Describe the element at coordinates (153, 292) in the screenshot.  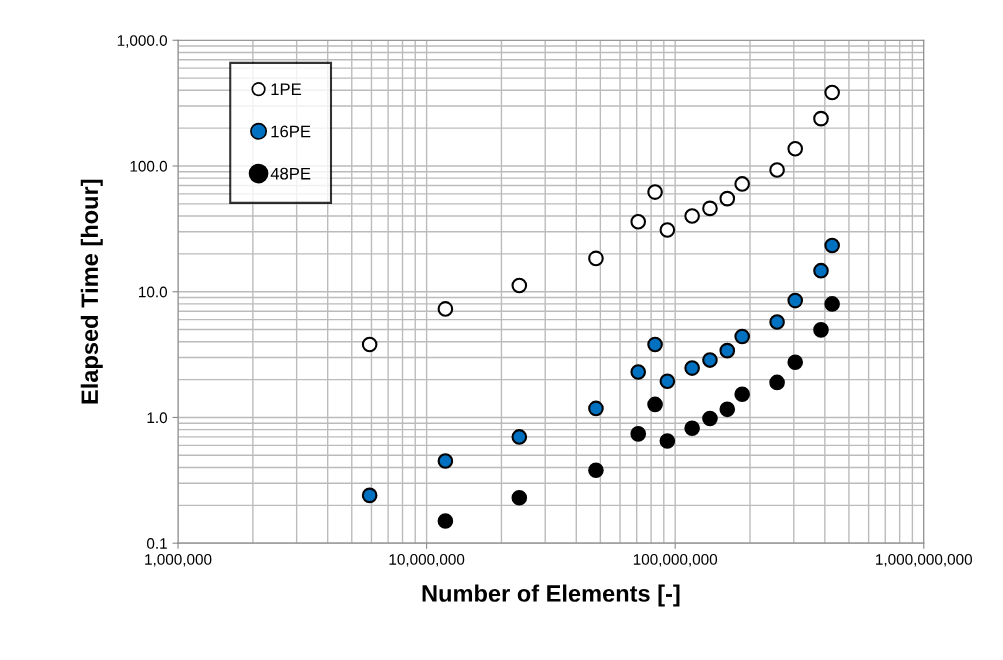
I see `y-tick-label: 10.0` at that location.